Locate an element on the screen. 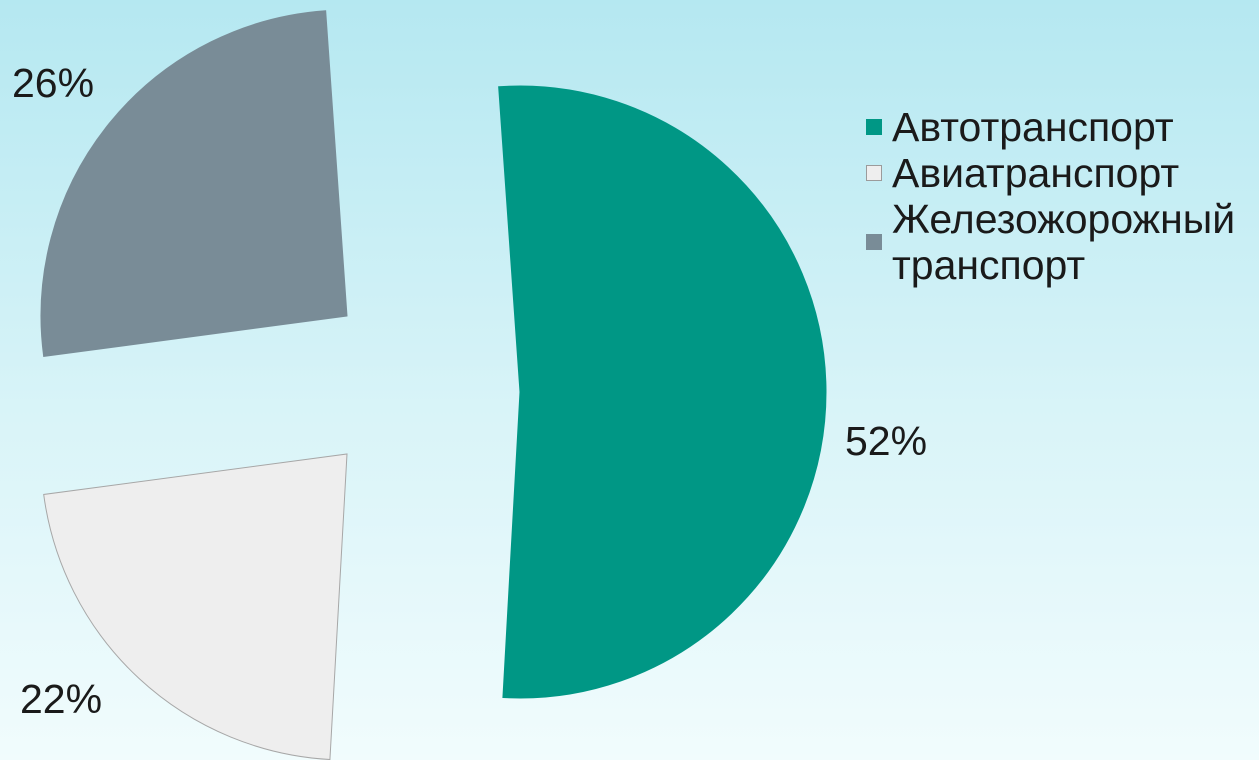  legend-label-avtotransport: Автотранспорт is located at coordinates (1033, 127).